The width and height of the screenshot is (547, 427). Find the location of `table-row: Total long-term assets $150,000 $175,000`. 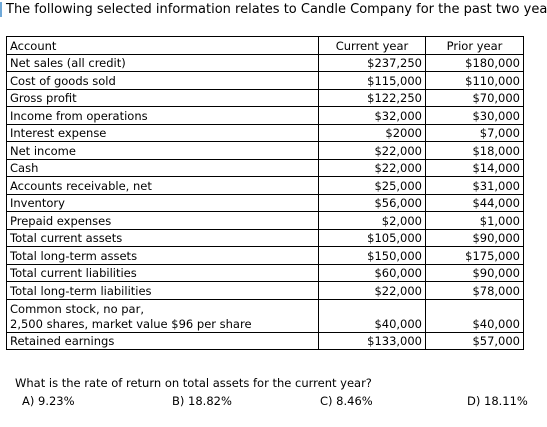

table-row: Total long-term assets $150,000 $175,000 is located at coordinates (265, 255).